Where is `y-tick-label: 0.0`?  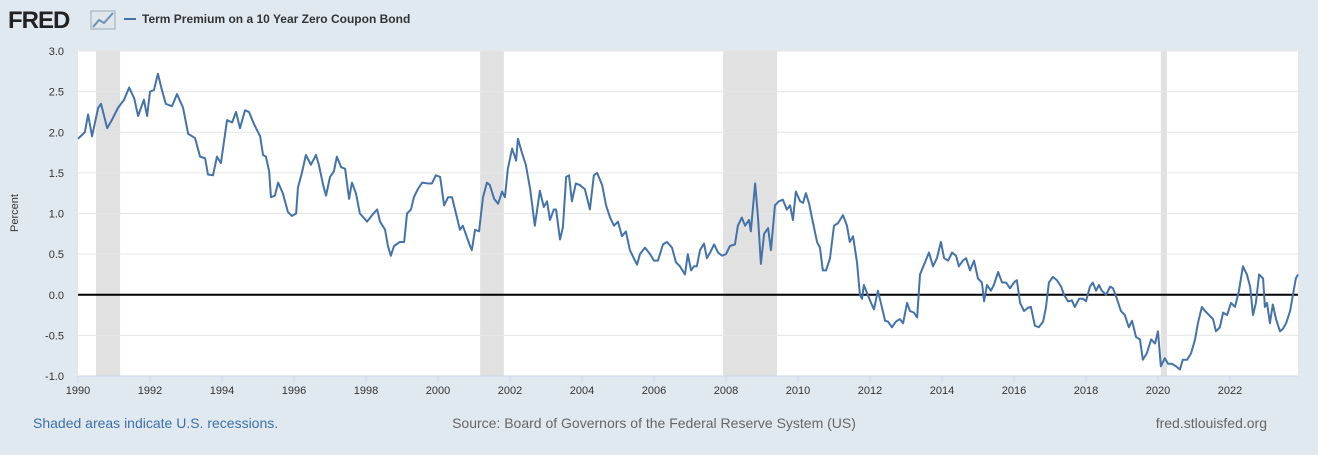 y-tick-label: 0.0 is located at coordinates (56, 296).